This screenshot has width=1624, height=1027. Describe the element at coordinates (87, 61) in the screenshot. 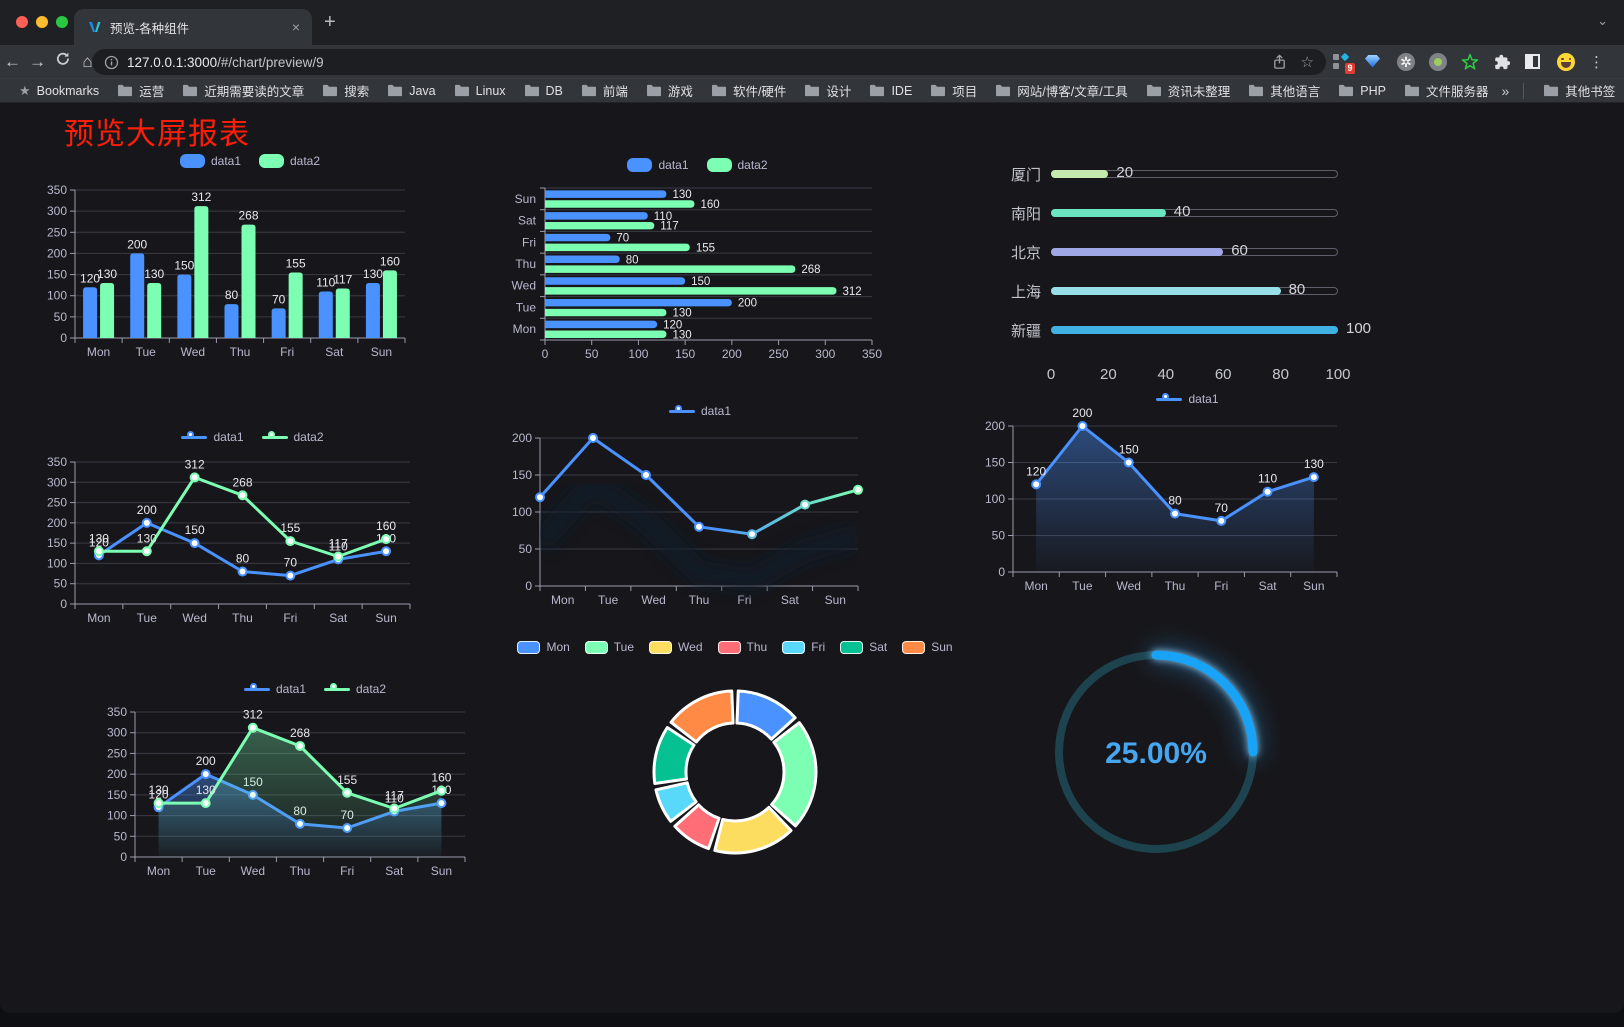

I see `home-icon: ⌂` at that location.